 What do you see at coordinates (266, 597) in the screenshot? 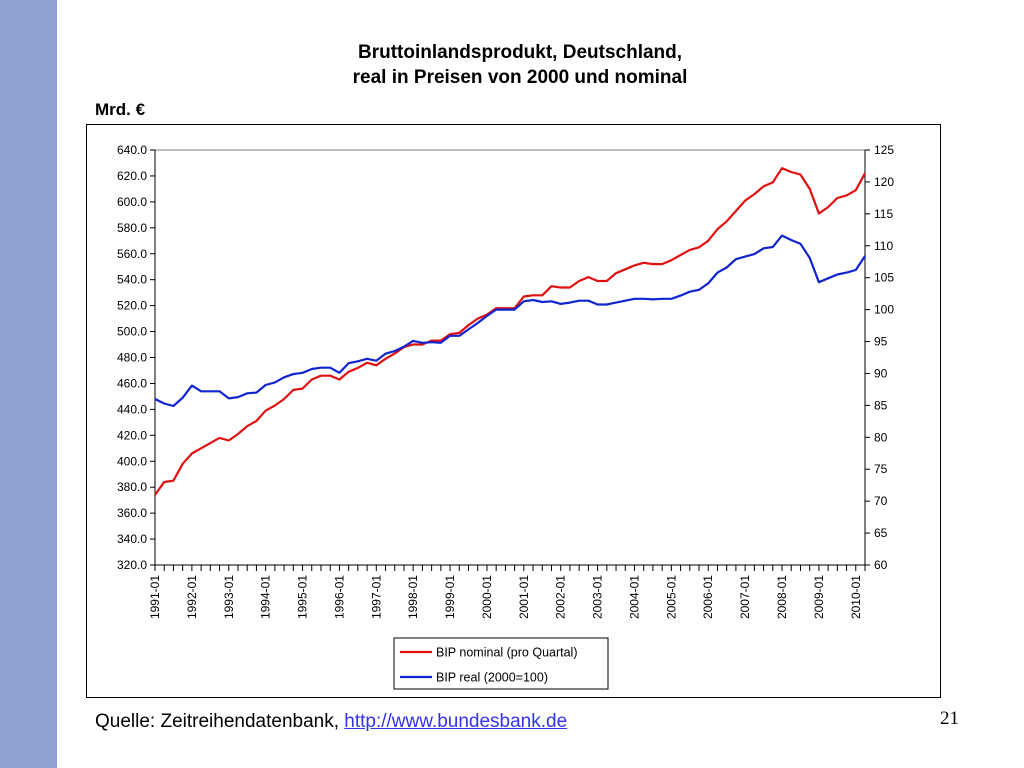
I see `x-tick-label: 1994-01` at bounding box center [266, 597].